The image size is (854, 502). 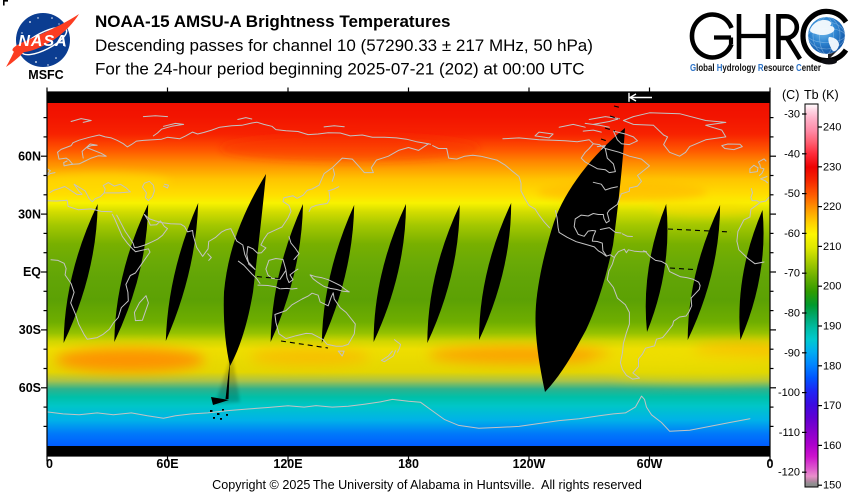 What do you see at coordinates (832, 167) in the screenshot?
I see `svg-text: 230` at bounding box center [832, 167].